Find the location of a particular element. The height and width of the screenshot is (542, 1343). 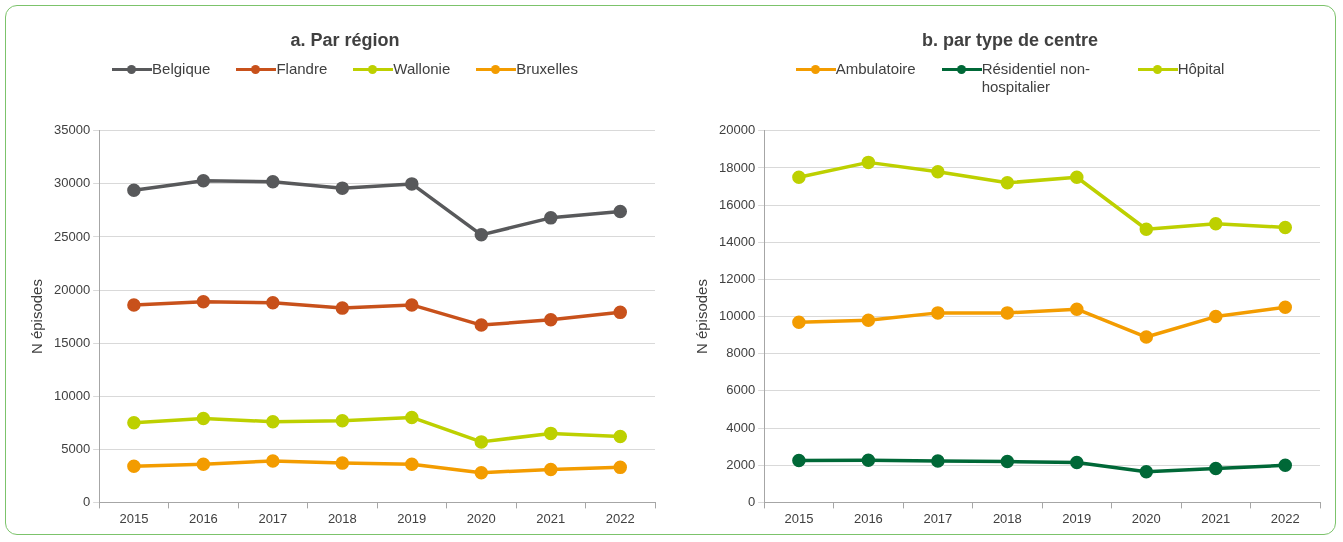

y-tick-label: 6000 is located at coordinates (741, 390).